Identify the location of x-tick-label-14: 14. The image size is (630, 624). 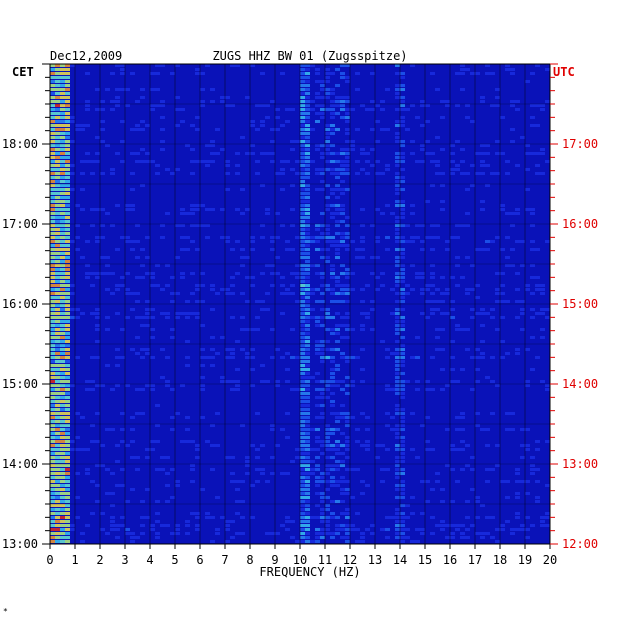
(400, 560).